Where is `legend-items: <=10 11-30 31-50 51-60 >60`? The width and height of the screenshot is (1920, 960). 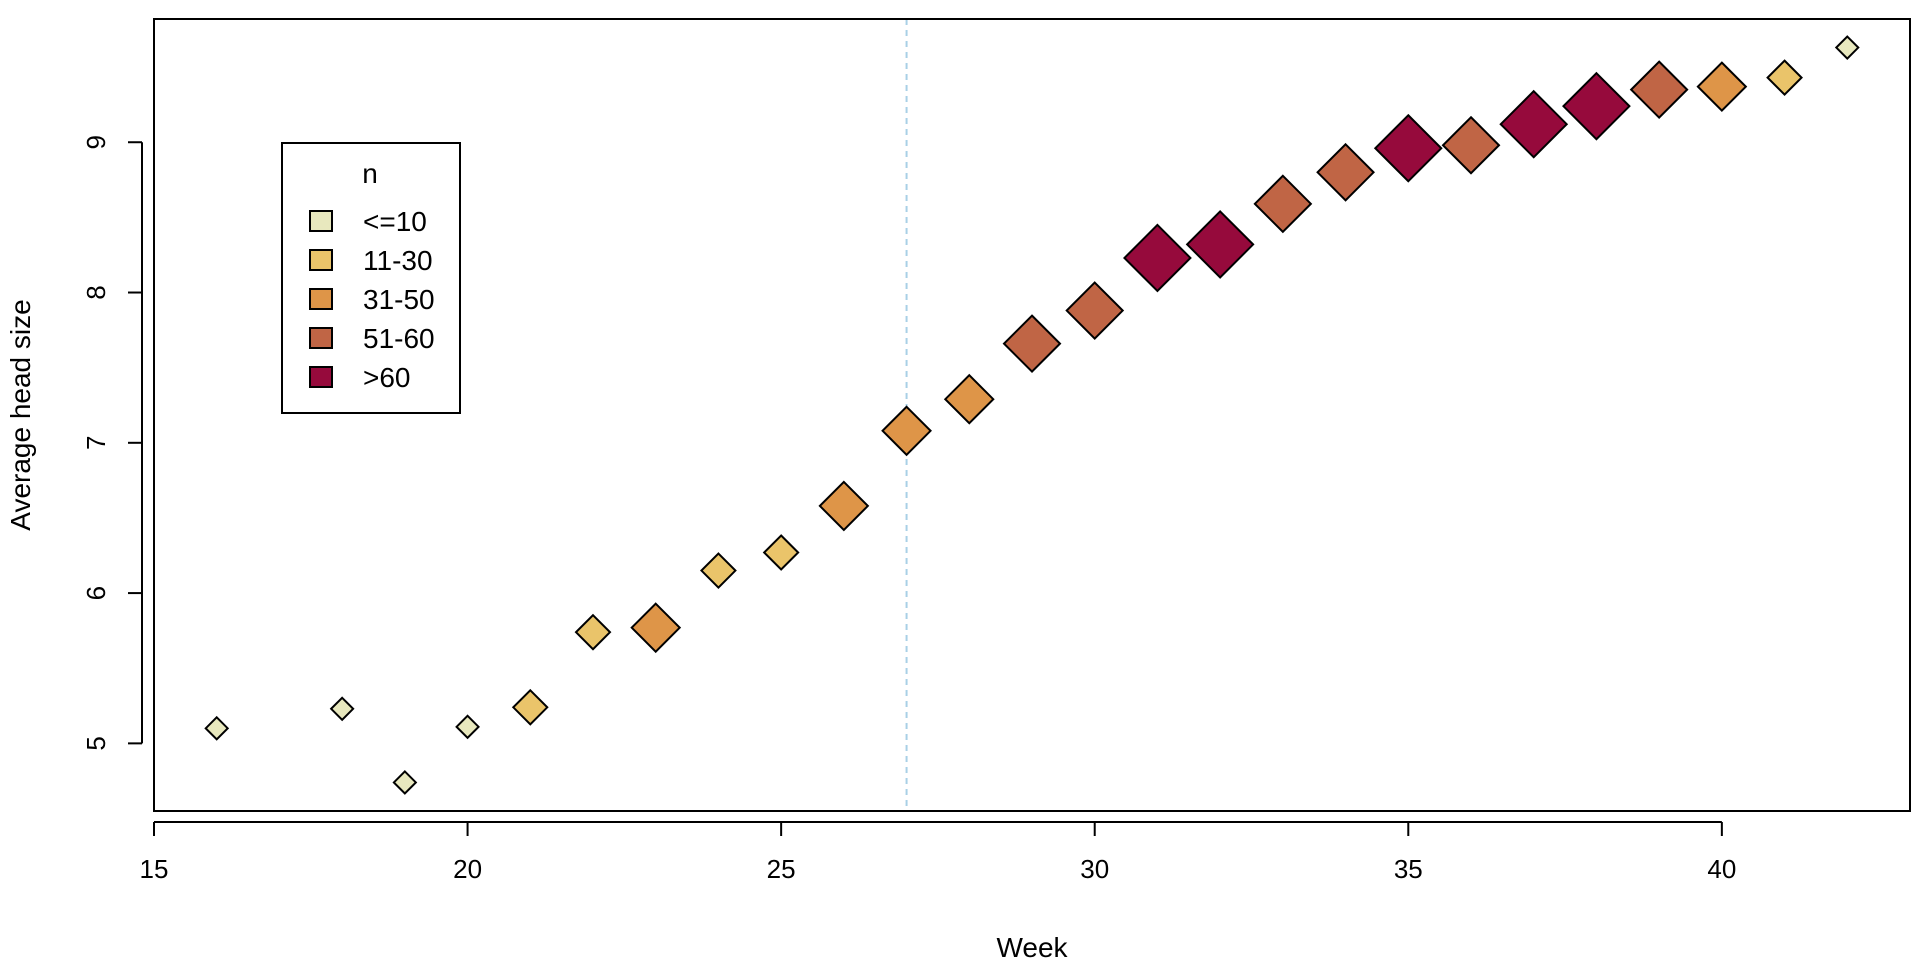
legend-items: <=10 11-30 31-50 51-60 >60 is located at coordinates (372, 299).